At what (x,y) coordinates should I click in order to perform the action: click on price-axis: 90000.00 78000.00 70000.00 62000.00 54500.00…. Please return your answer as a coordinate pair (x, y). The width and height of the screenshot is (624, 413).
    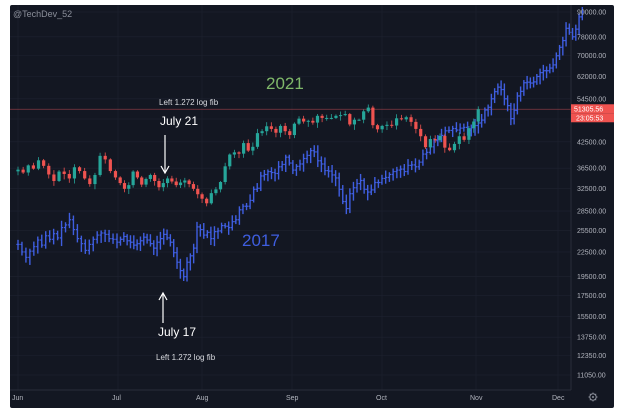
    Looking at the image, I should click on (588, 197).